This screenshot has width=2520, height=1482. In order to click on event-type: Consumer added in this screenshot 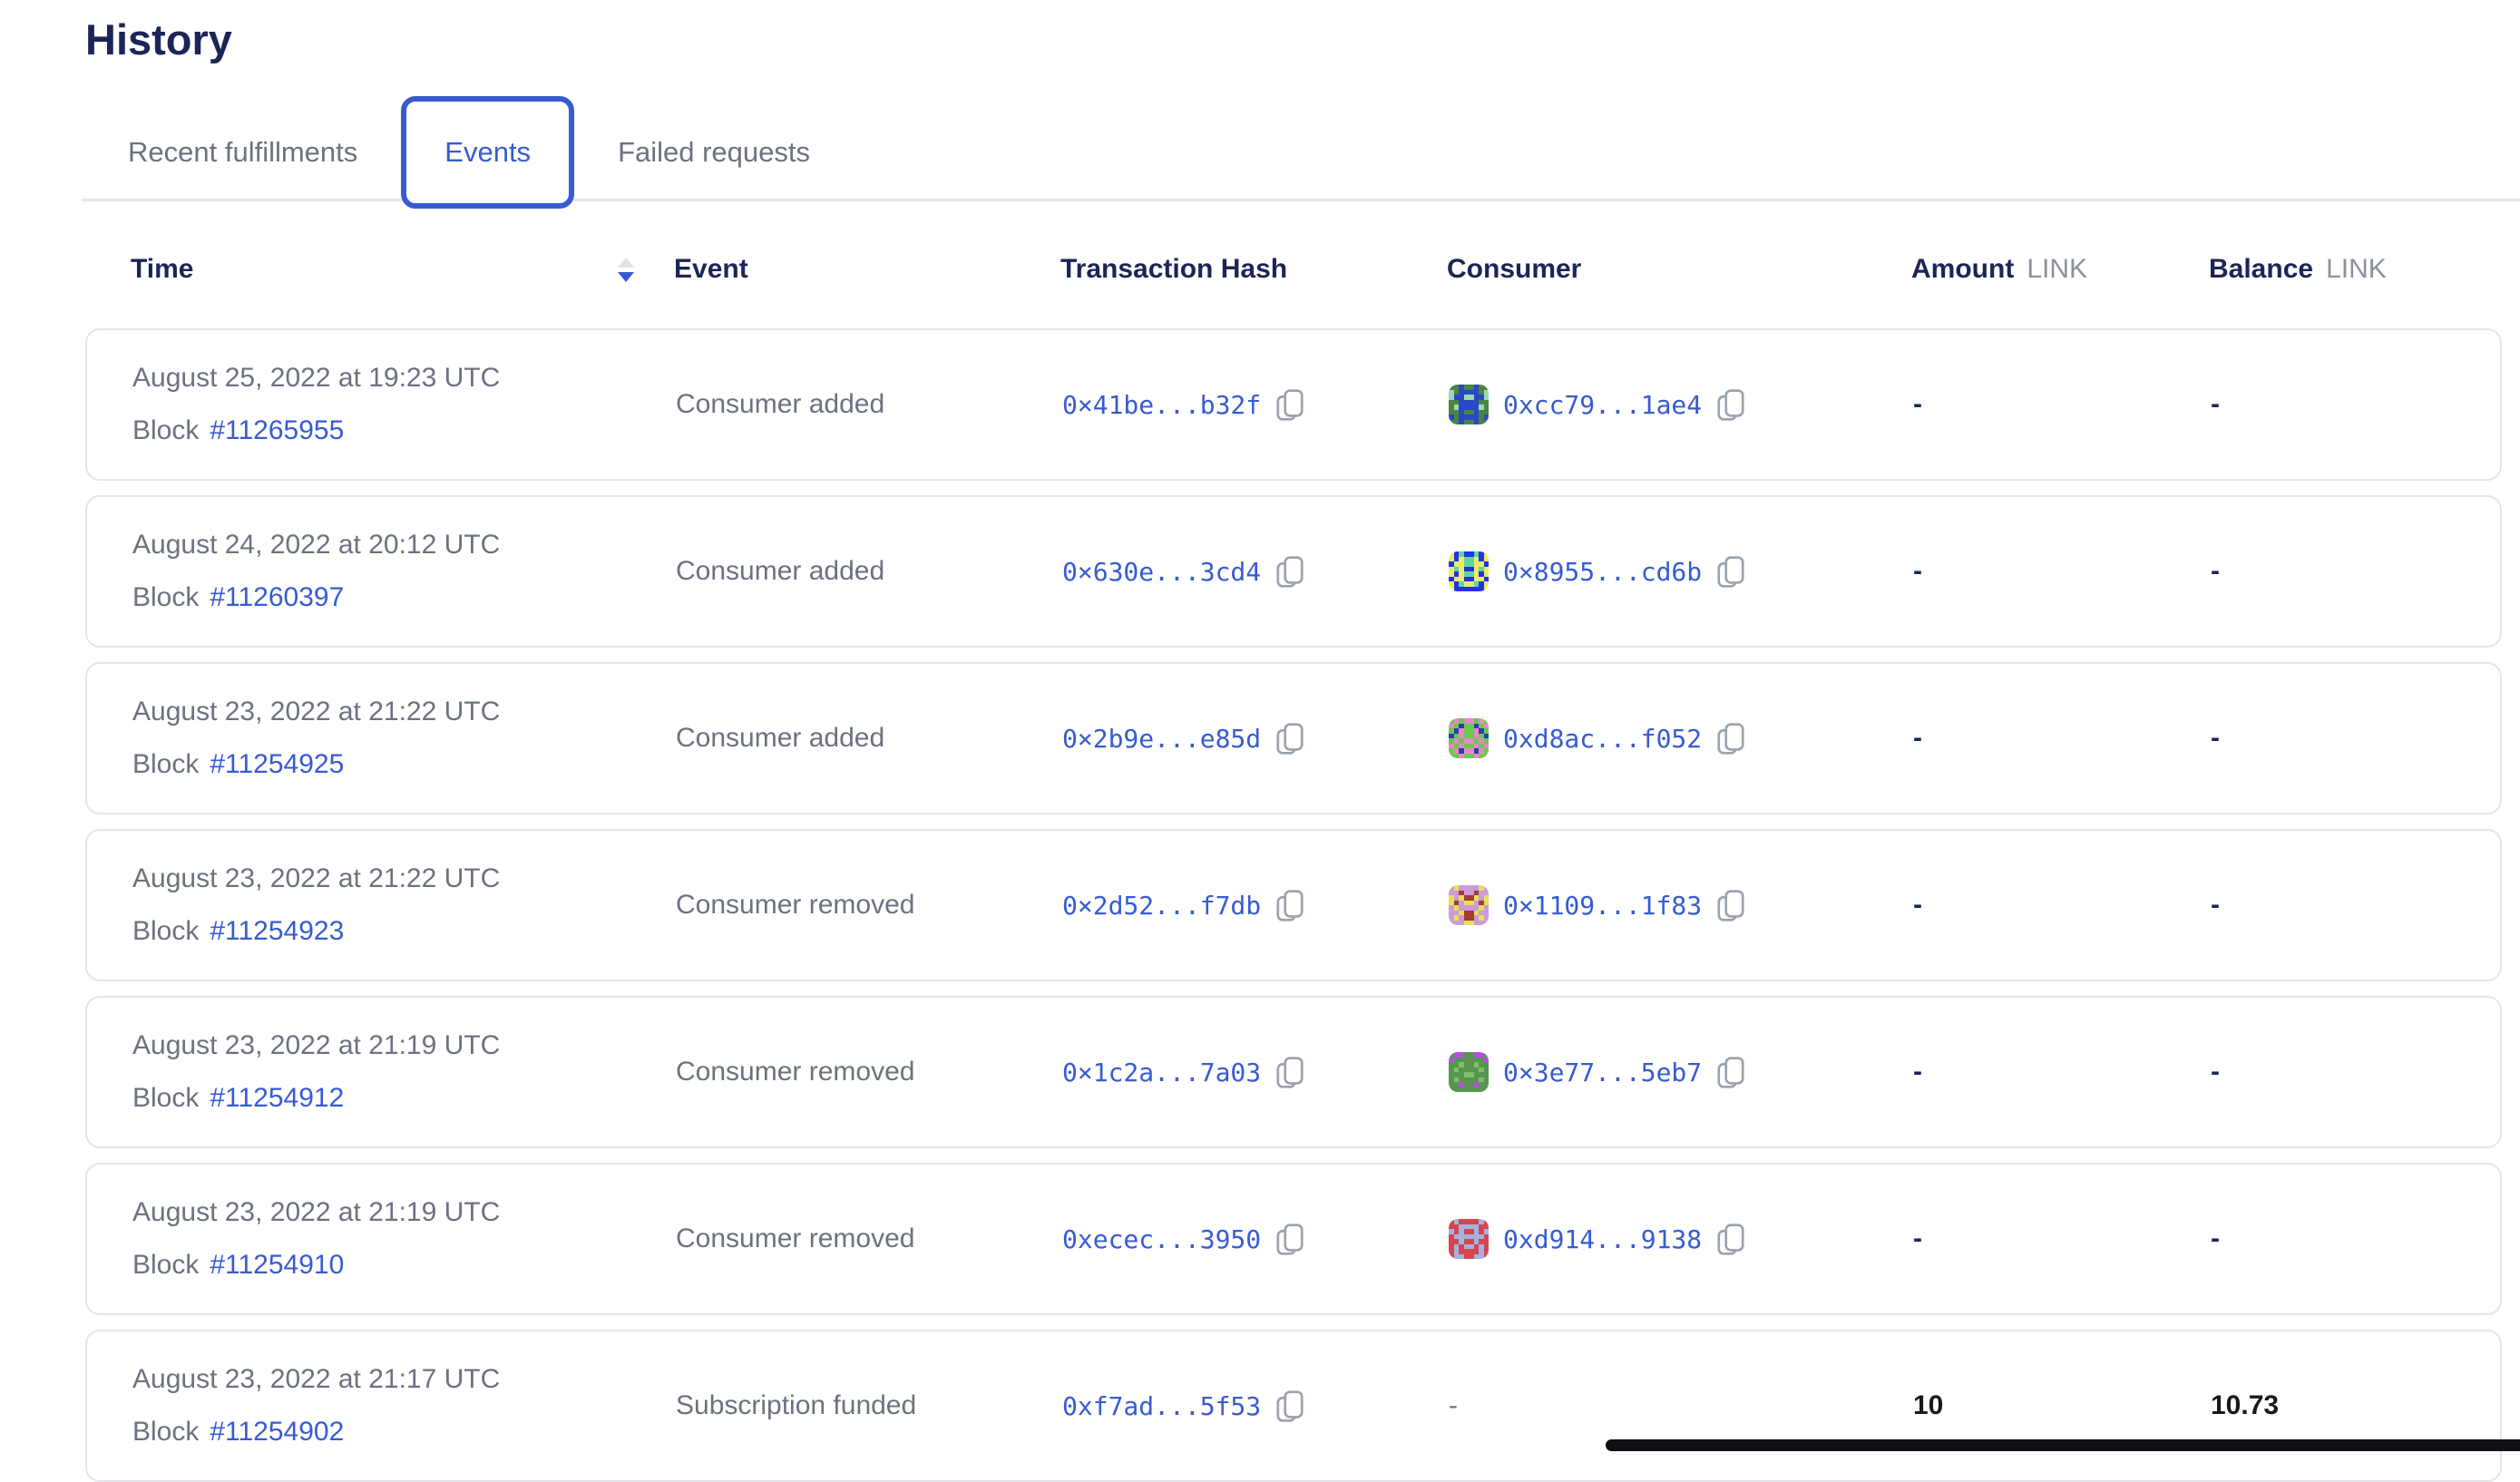, I will do `click(781, 571)`.